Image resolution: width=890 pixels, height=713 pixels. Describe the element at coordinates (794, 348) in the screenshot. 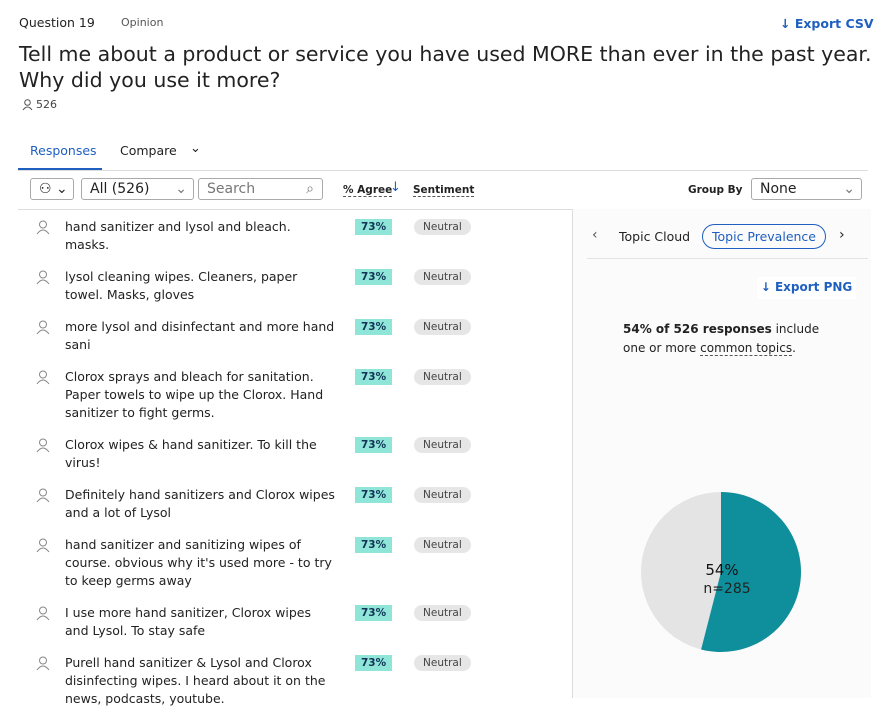

I see `summary-end: .` at that location.